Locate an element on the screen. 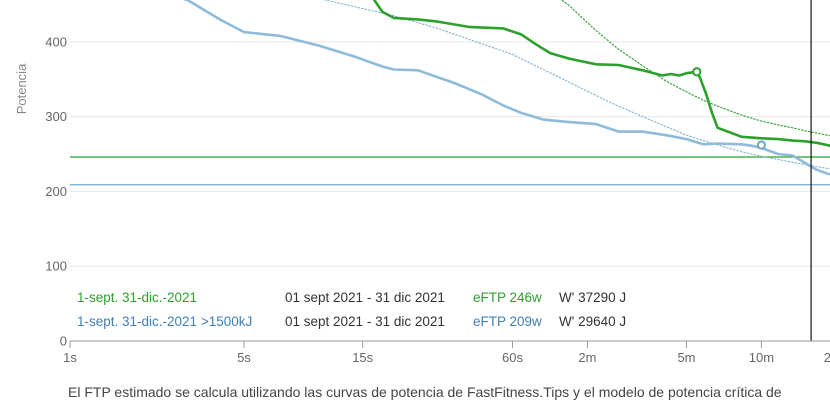 This screenshot has width=830, height=408. legend-series-2-wprime: W' 29640 J is located at coordinates (592, 321).